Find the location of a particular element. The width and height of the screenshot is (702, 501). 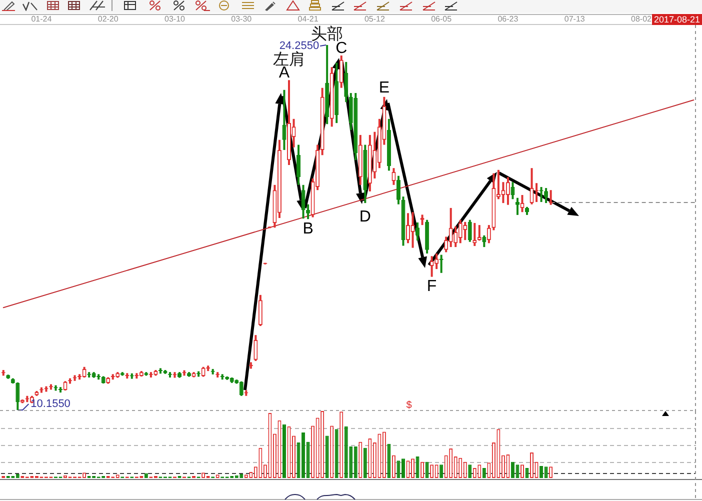

x-tick-label: 04-21 is located at coordinates (308, 19).